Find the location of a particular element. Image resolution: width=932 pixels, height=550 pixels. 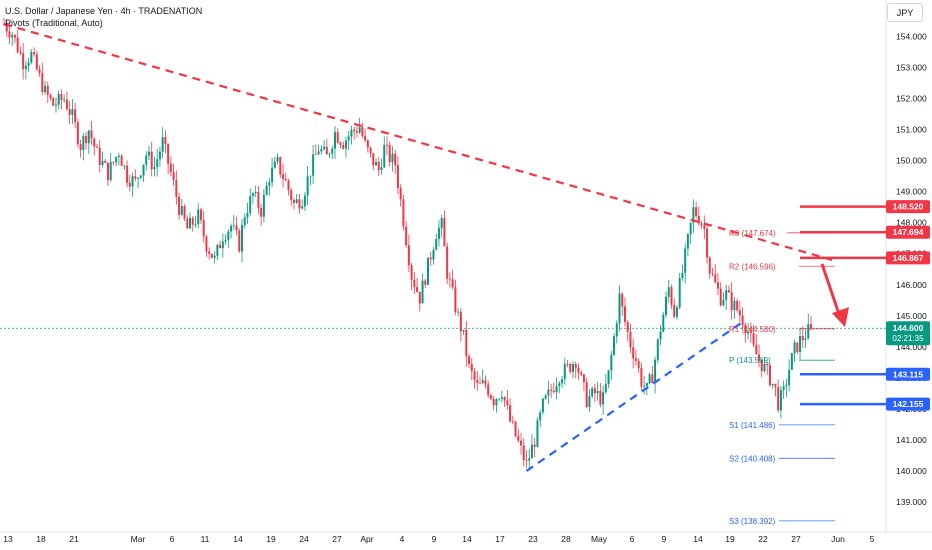

time-tick-label: 21 is located at coordinates (74, 539).